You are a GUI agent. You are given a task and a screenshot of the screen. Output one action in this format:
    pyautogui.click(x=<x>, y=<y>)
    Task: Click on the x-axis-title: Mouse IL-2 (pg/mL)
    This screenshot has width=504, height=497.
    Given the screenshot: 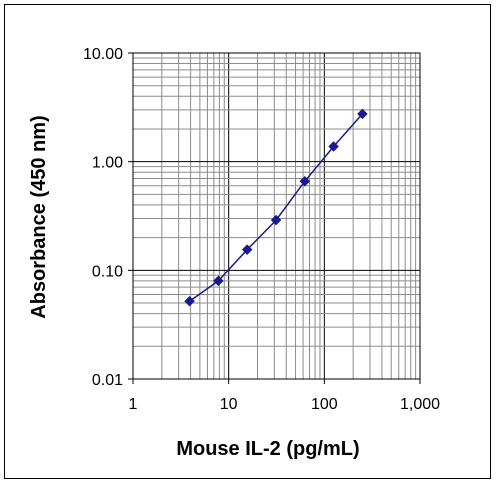 What is the action you would take?
    pyautogui.click(x=267, y=449)
    